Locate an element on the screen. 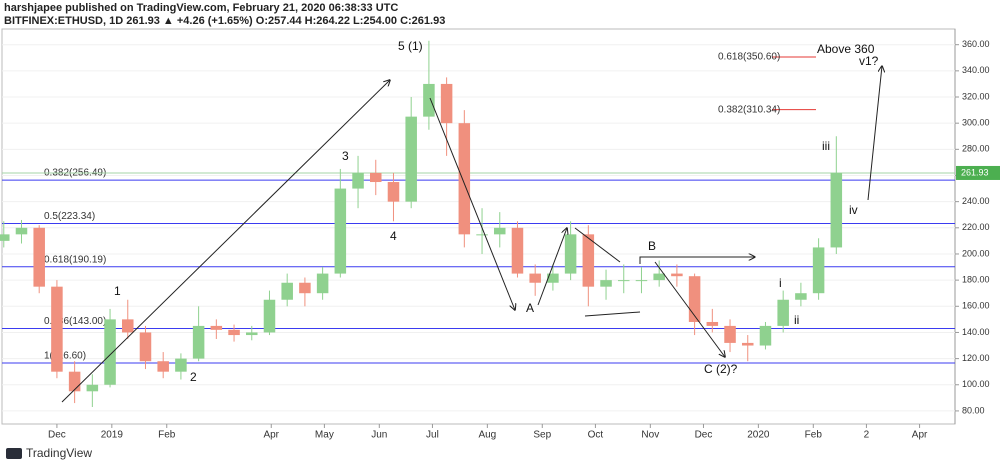 This screenshot has height=467, width=1000. wave-label: ii is located at coordinates (796, 320).